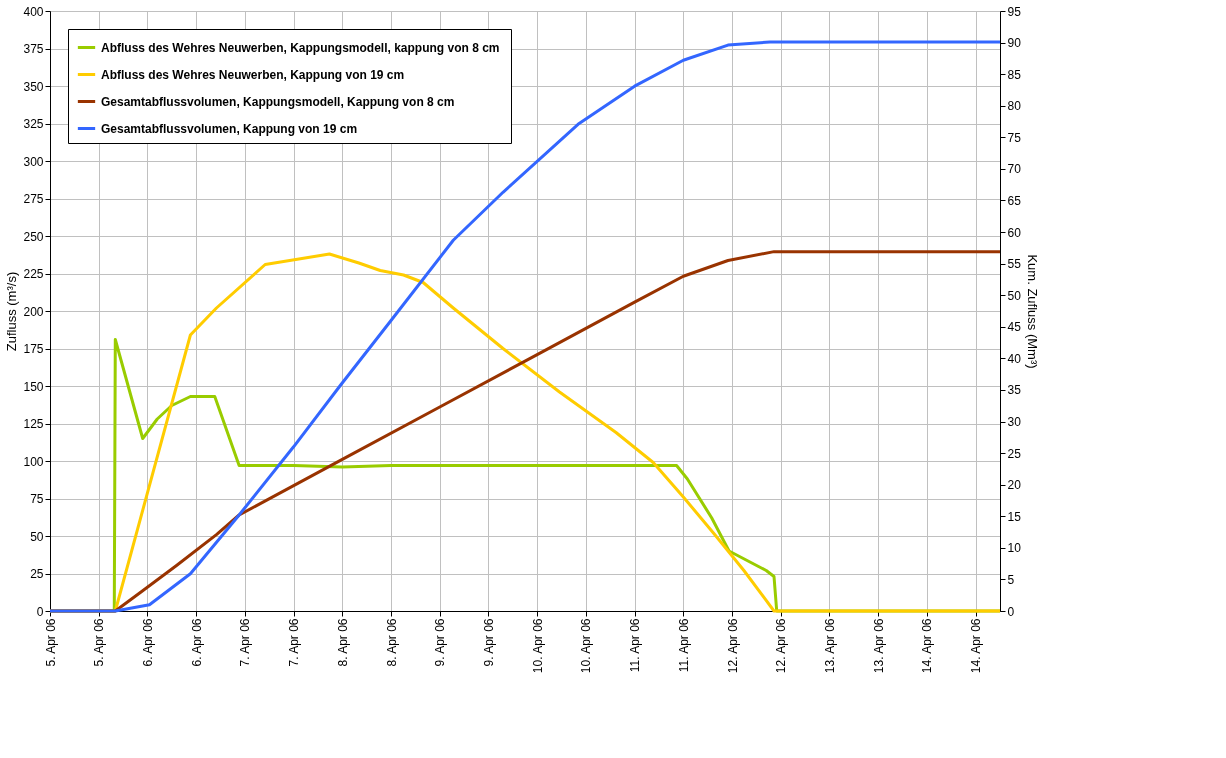  Describe the element at coordinates (1014, 232) in the screenshot. I see `y2-tick-label: 60` at that location.